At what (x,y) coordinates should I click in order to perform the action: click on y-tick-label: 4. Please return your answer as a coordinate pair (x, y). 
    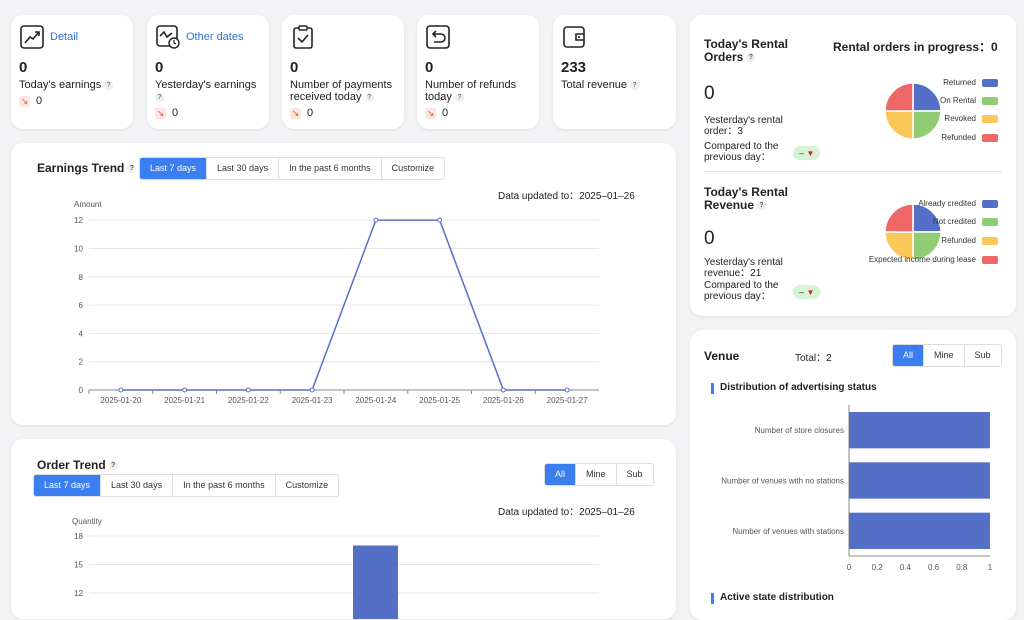
    Looking at the image, I should click on (81, 333).